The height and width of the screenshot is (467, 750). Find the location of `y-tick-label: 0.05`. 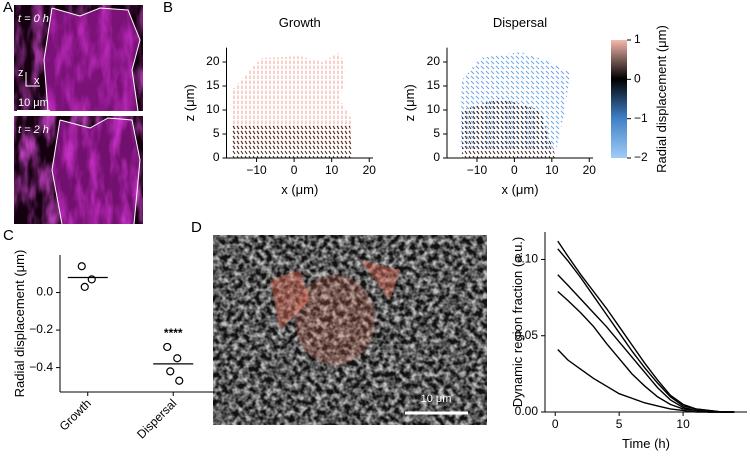

y-tick-label: 0.05 is located at coordinates (527, 335).